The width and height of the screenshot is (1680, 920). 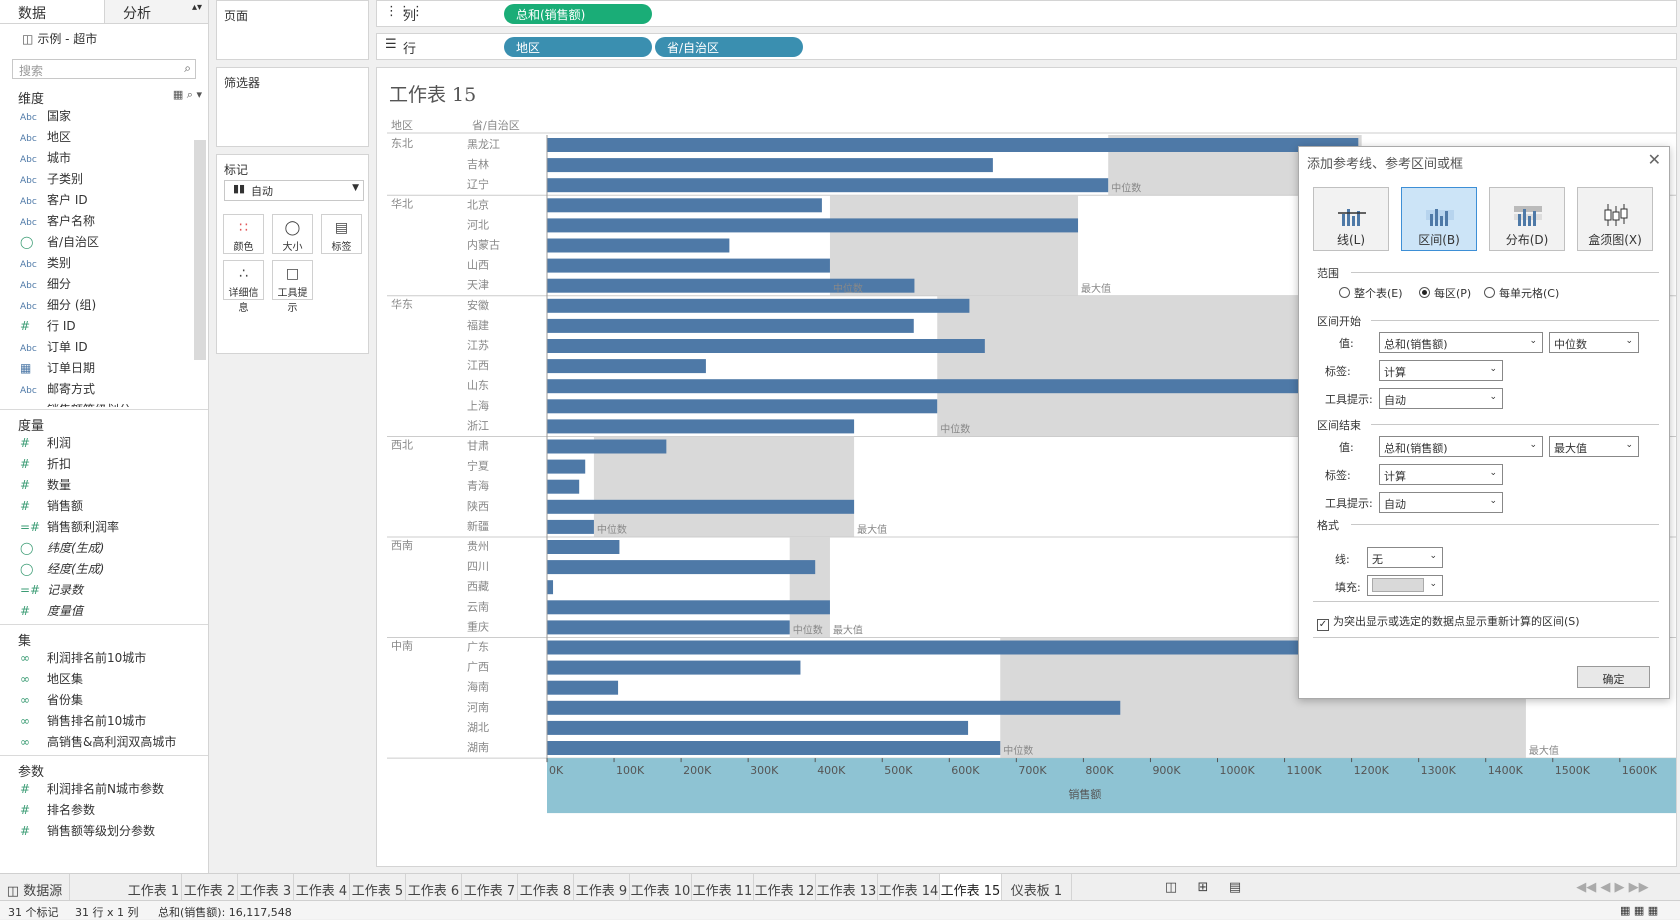 What do you see at coordinates (104, 403) in the screenshot?
I see `dimension-field: Abc销售额等级划分` at bounding box center [104, 403].